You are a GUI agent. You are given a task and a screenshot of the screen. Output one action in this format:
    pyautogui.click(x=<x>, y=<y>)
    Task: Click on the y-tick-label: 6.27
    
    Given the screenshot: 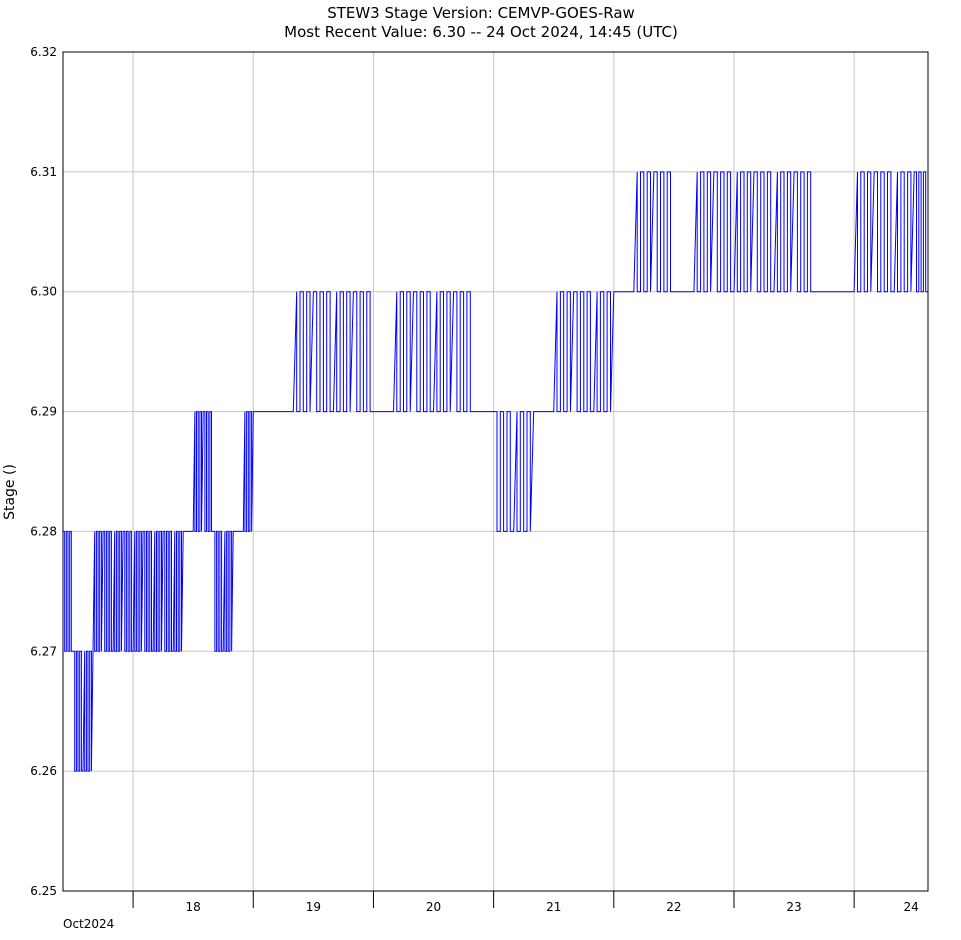 What is the action you would take?
    pyautogui.click(x=43, y=651)
    